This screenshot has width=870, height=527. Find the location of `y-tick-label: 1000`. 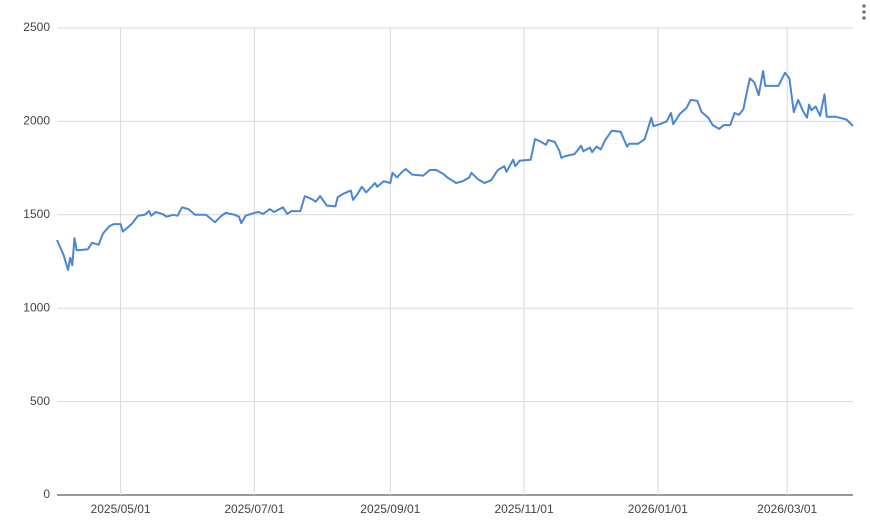

y-tick-label: 1000 is located at coordinates (36, 307).